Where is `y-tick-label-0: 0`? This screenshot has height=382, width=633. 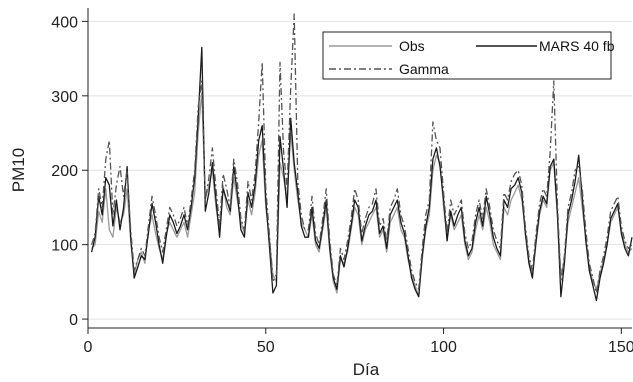
y-tick-label-0: 0 is located at coordinates (73, 320).